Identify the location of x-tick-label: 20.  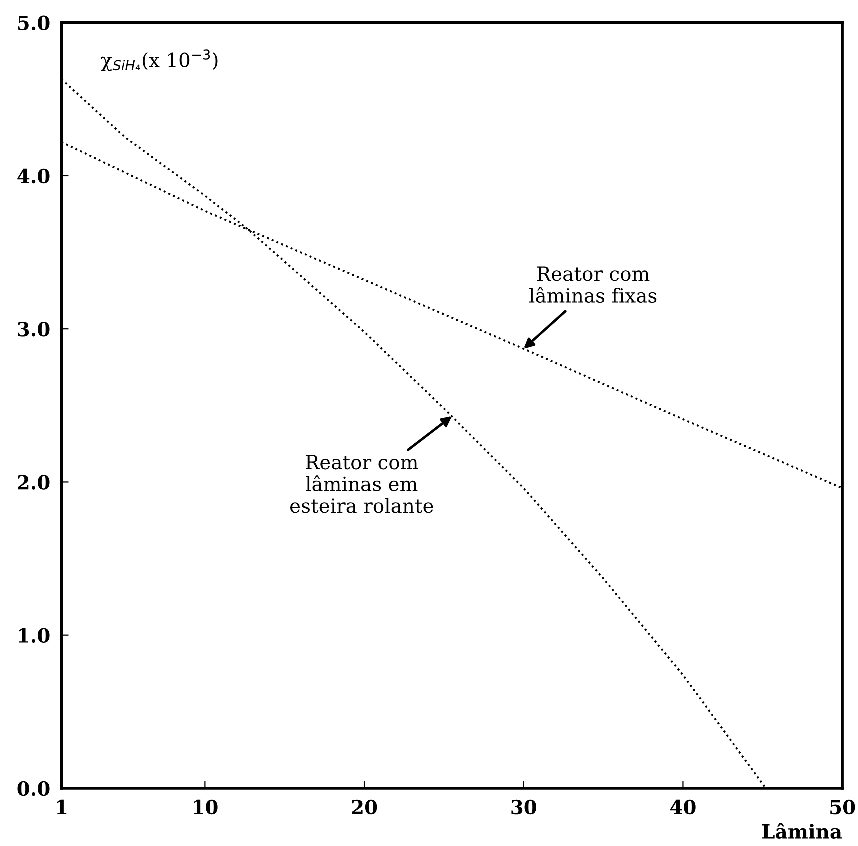
(365, 807).